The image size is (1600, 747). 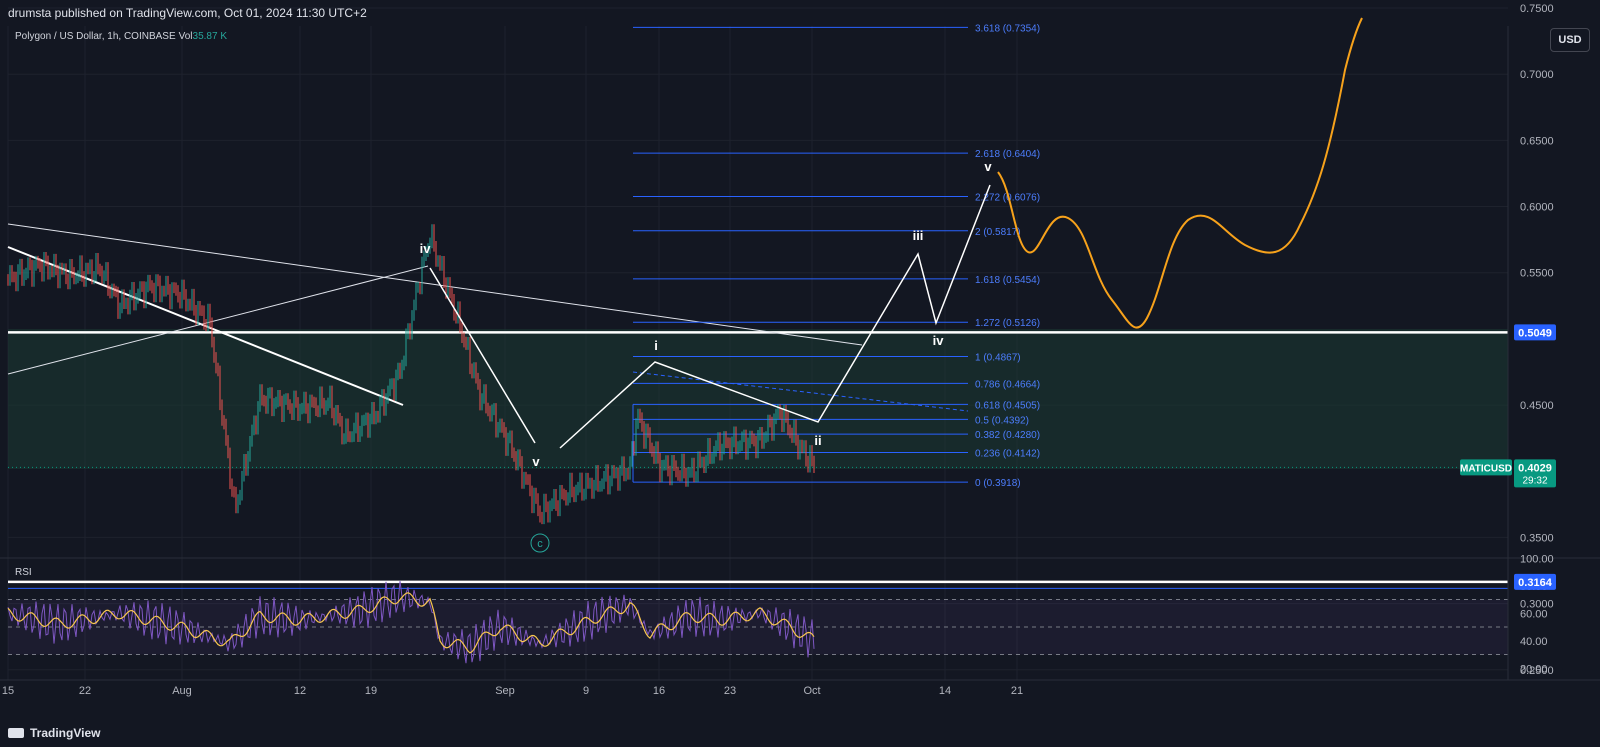 What do you see at coordinates (659, 691) in the screenshot?
I see `time-tick-label: 16` at bounding box center [659, 691].